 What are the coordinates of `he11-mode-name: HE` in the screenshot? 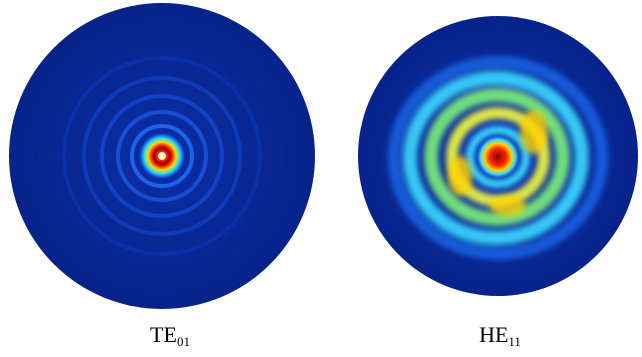 It's located at (494, 334).